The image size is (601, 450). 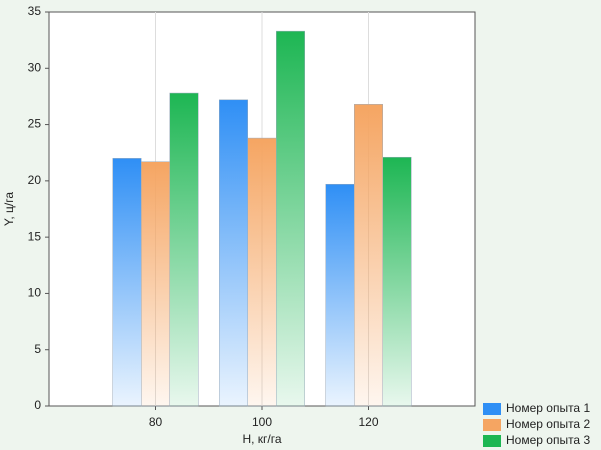 I want to click on x-tick-label: 80, so click(x=156, y=422).